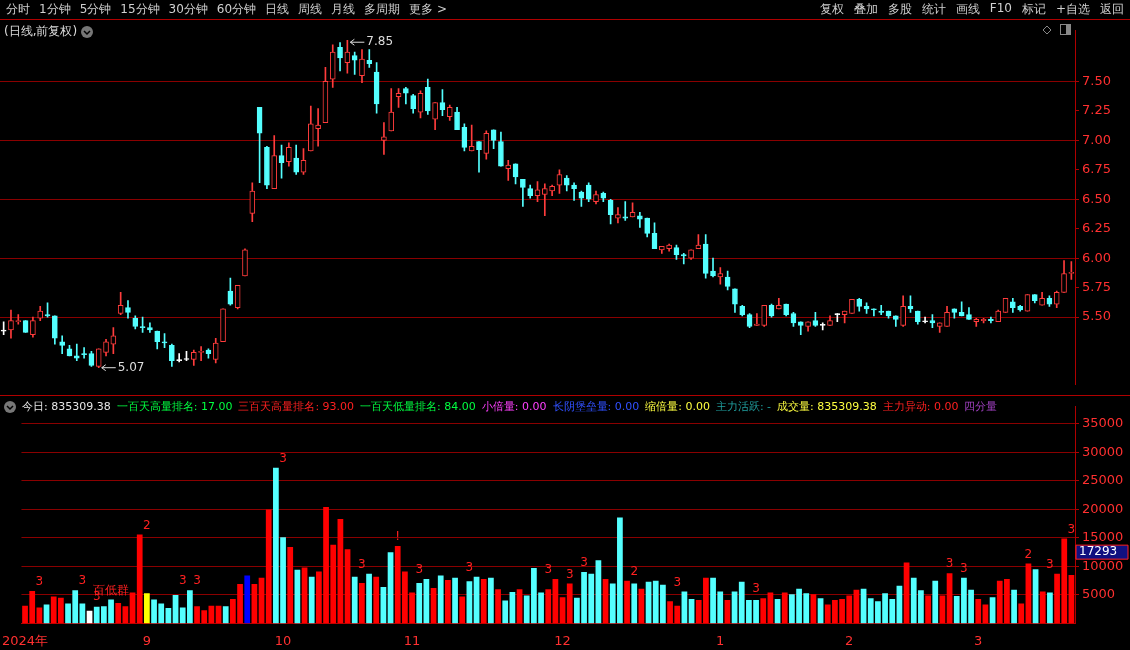  What do you see at coordinates (981, 406) in the screenshot?
I see `annotation: 四分量` at bounding box center [981, 406].